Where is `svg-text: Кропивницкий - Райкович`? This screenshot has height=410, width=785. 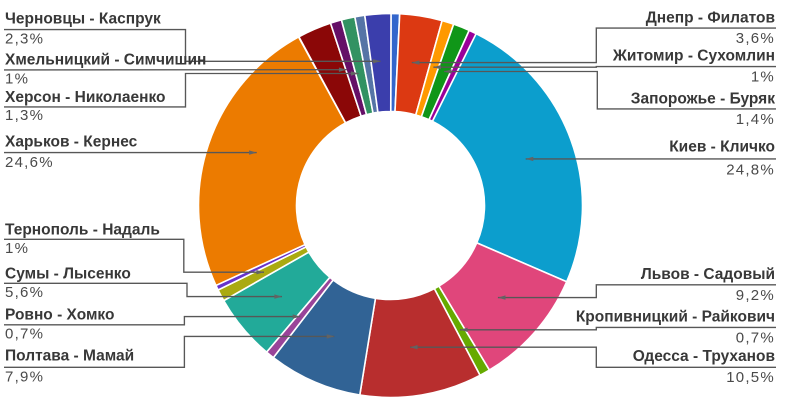
svg-text: Кропивницкий - Райкович is located at coordinates (675, 317).